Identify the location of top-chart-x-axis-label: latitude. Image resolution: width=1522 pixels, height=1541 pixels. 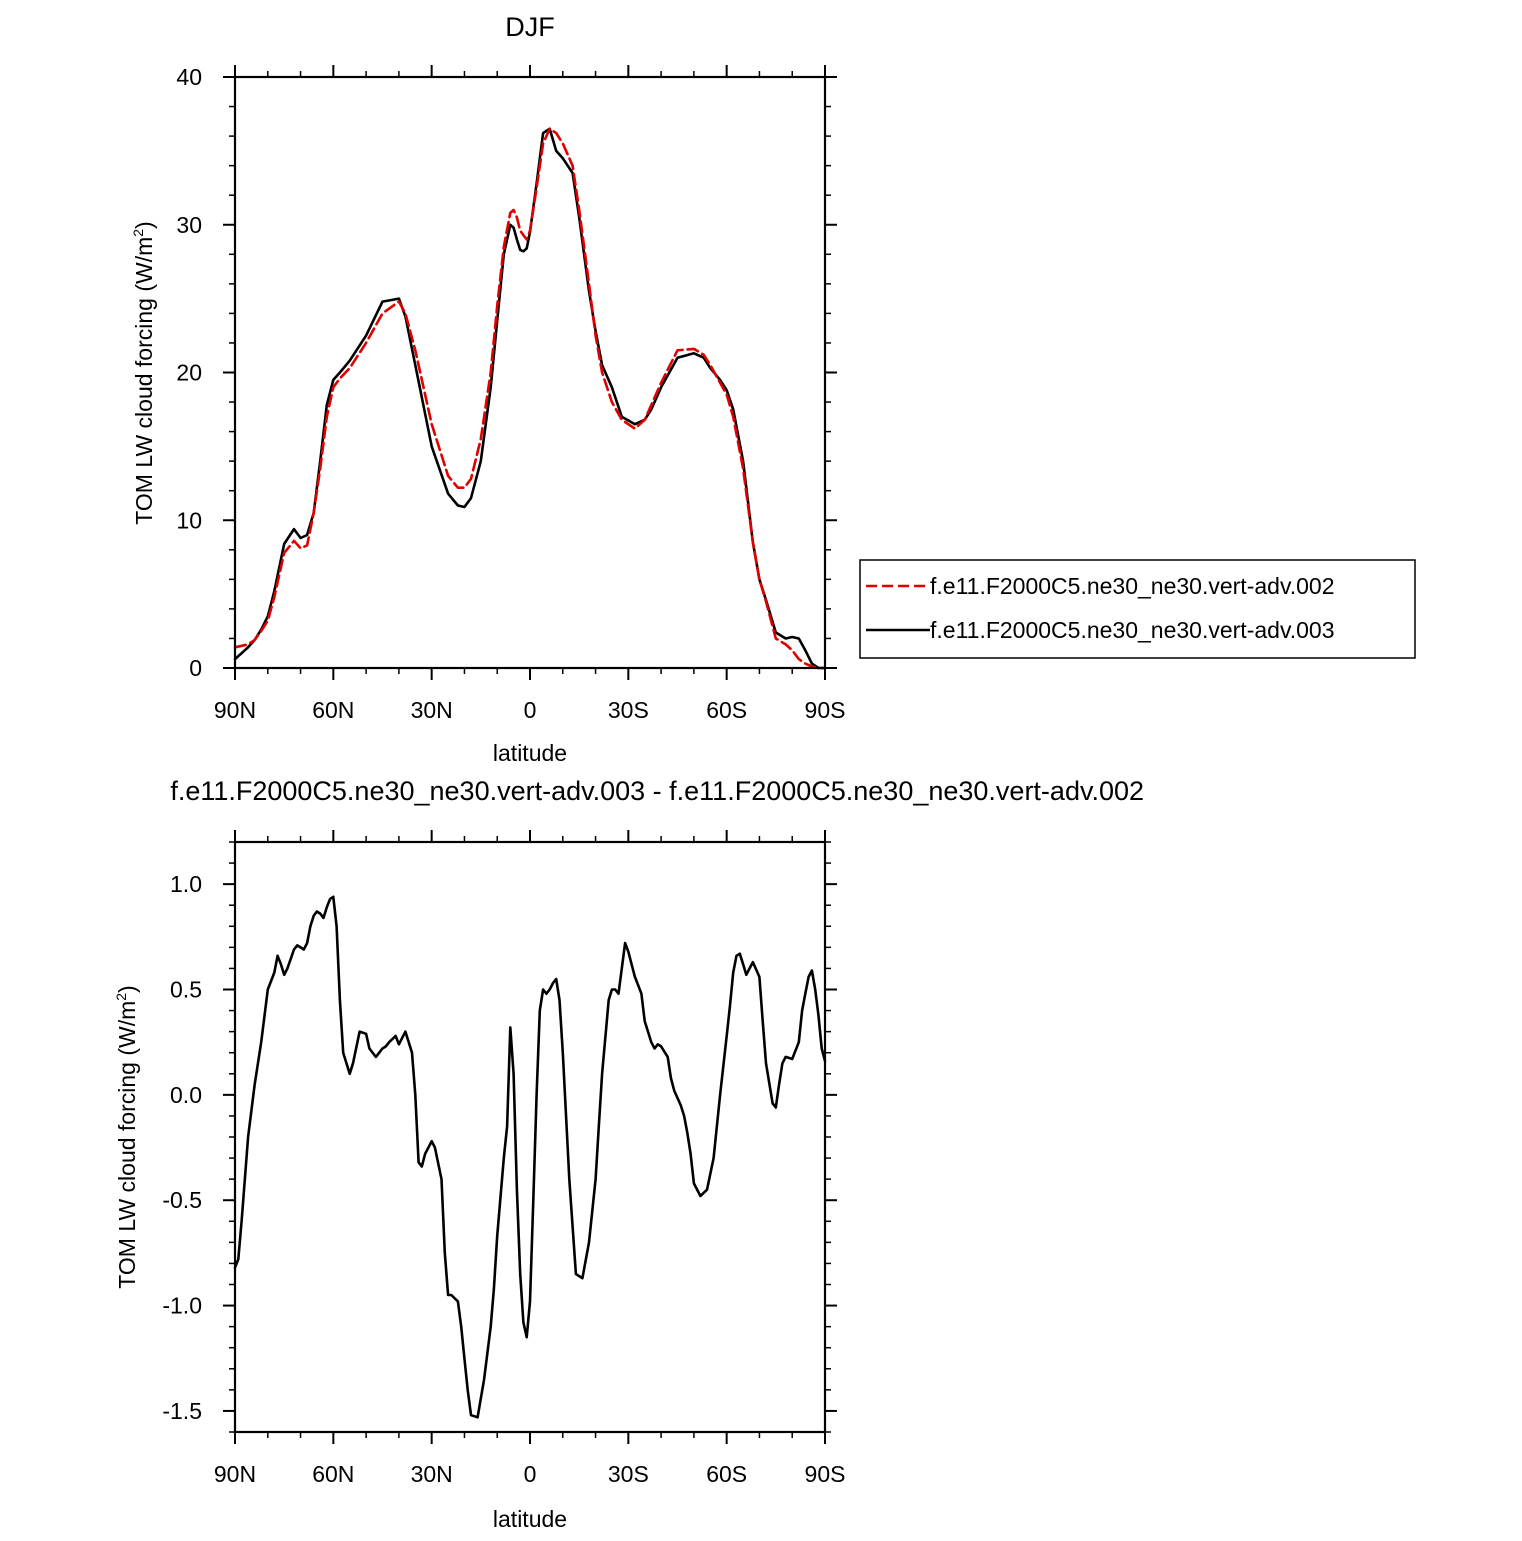
(530, 753).